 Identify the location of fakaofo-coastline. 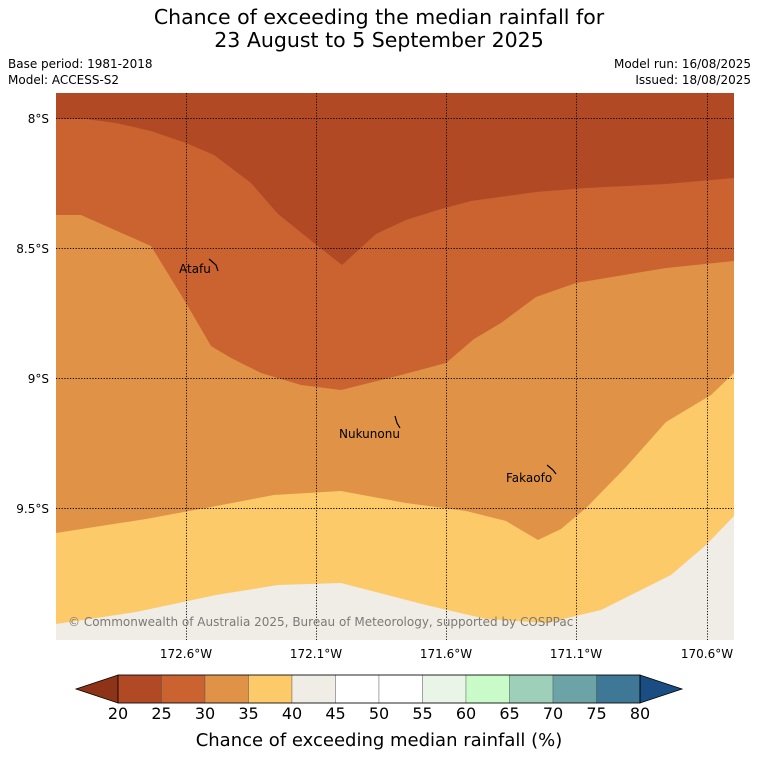
(551, 469).